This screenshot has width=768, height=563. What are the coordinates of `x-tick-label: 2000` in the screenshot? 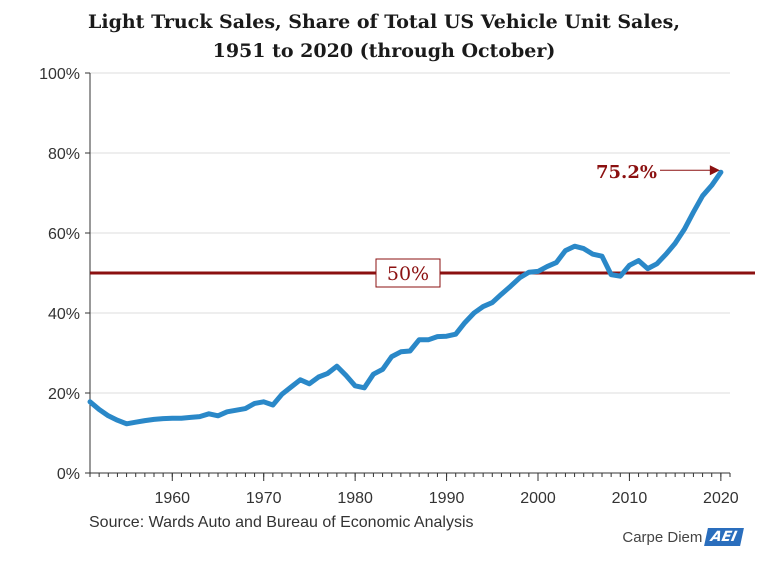 It's located at (538, 498).